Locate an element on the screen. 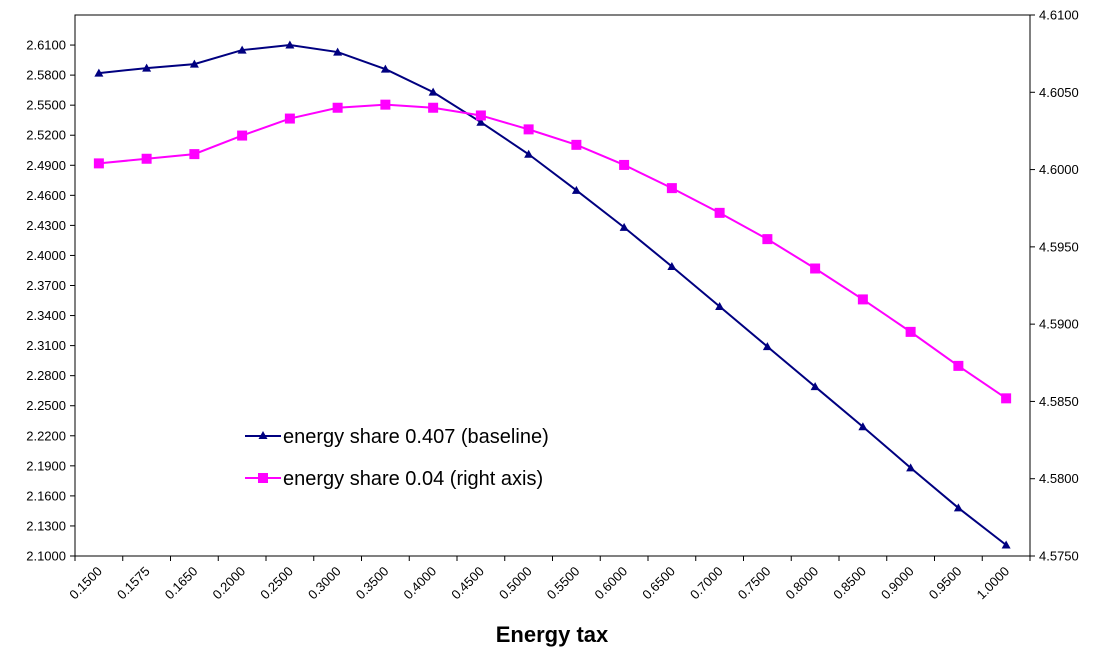 Image resolution: width=1107 pixels, height=649 pixels. left-y-tick-label: 2.1300 is located at coordinates (46, 525).